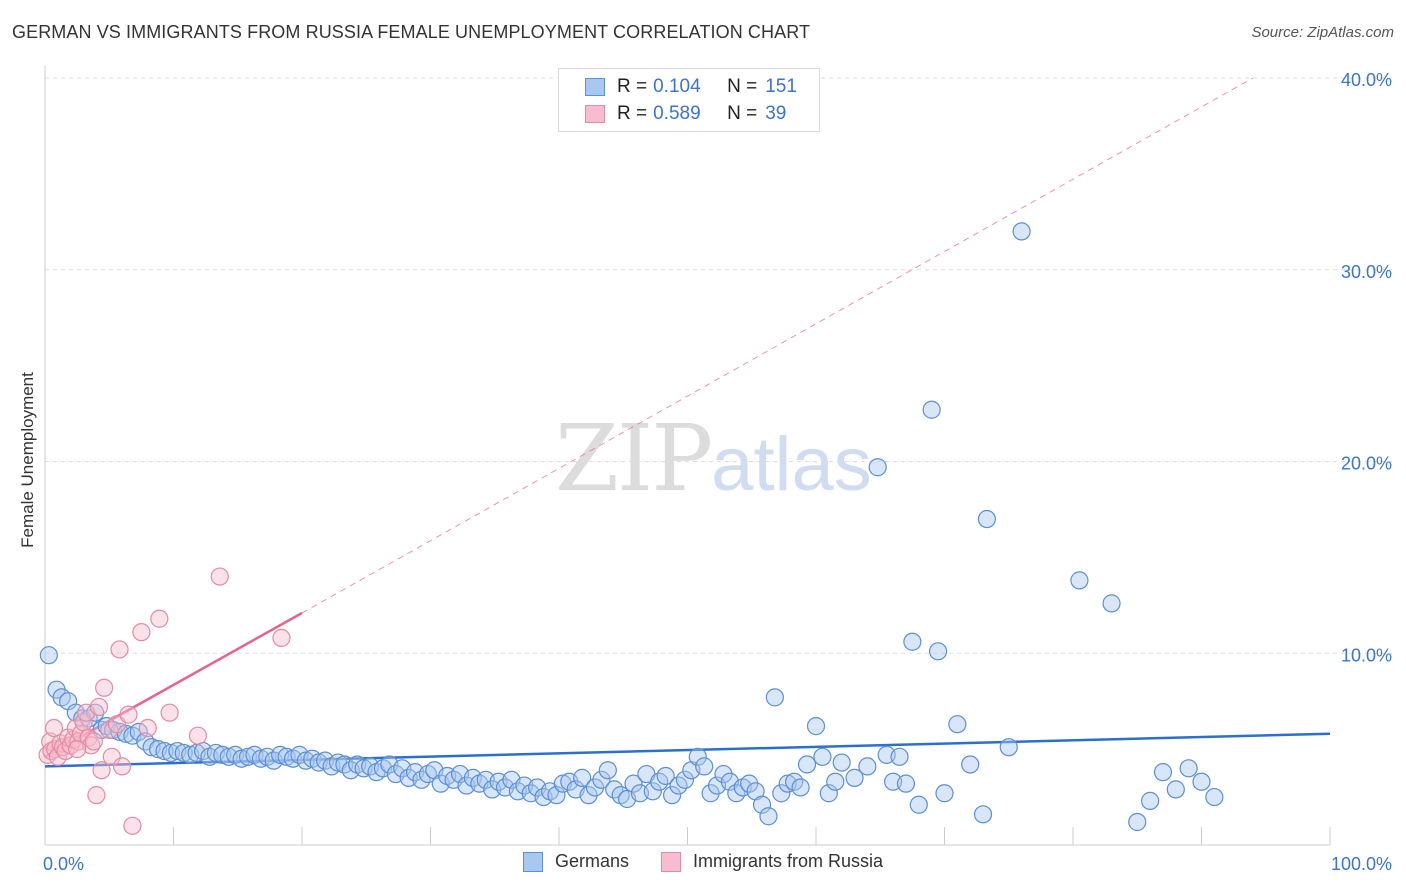  Describe the element at coordinates (677, 86) in the screenshot. I see `r-value: 0.104` at that location.